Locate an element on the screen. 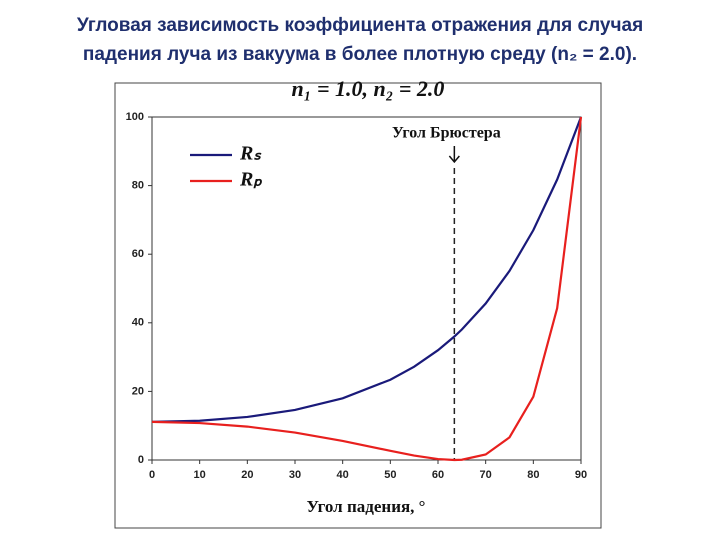  x-tick-label: 30 is located at coordinates (295, 475).